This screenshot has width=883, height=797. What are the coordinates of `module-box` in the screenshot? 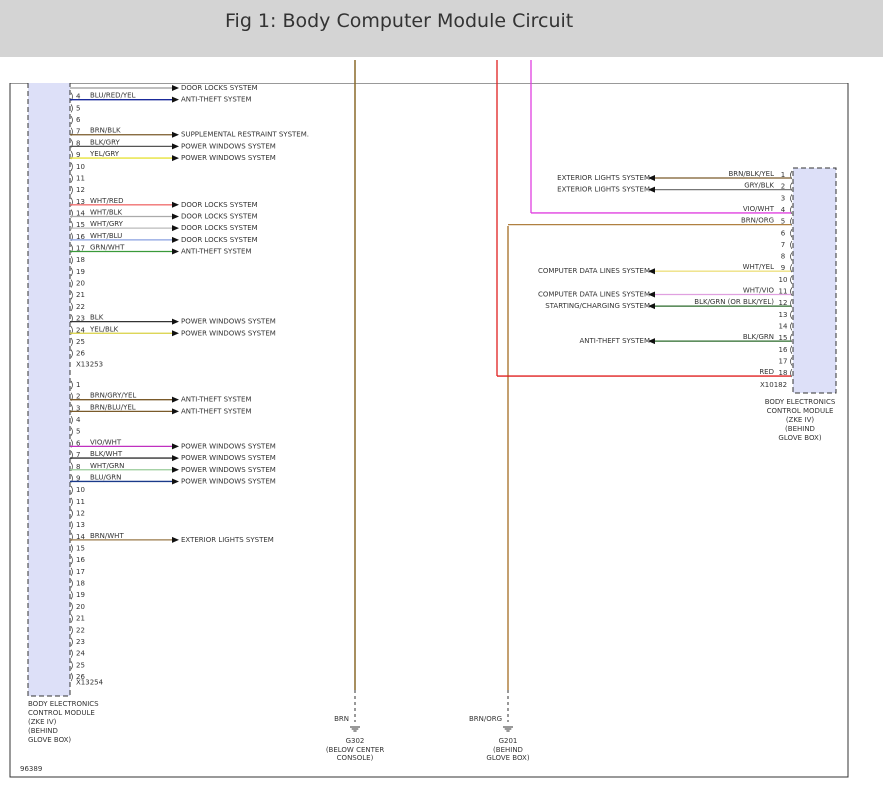 It's located at (49, 386).